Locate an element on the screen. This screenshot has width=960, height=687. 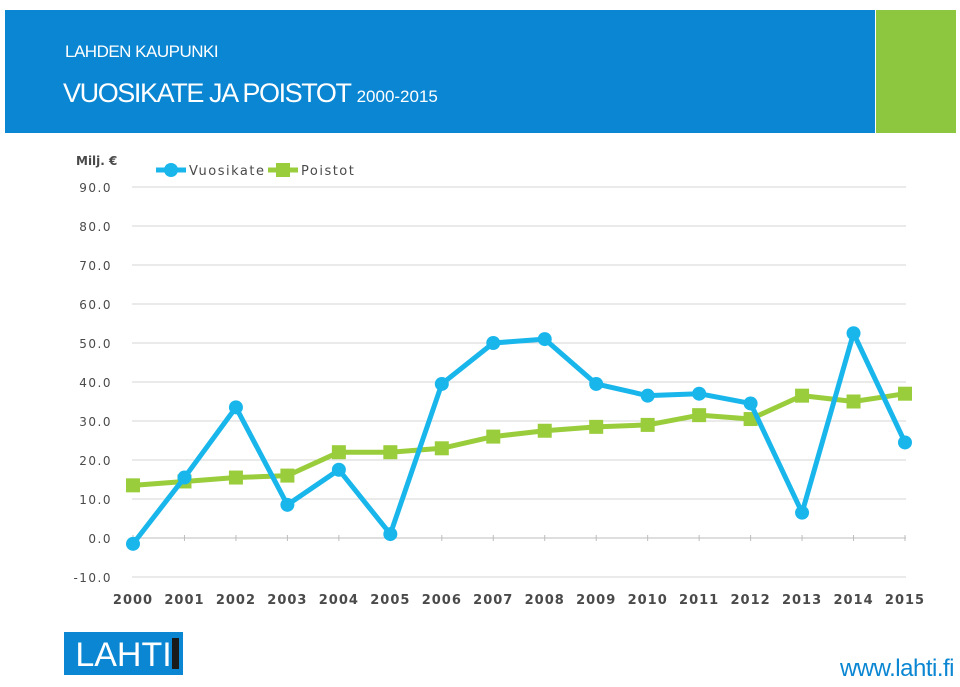
logo-bar is located at coordinates (175, 653).